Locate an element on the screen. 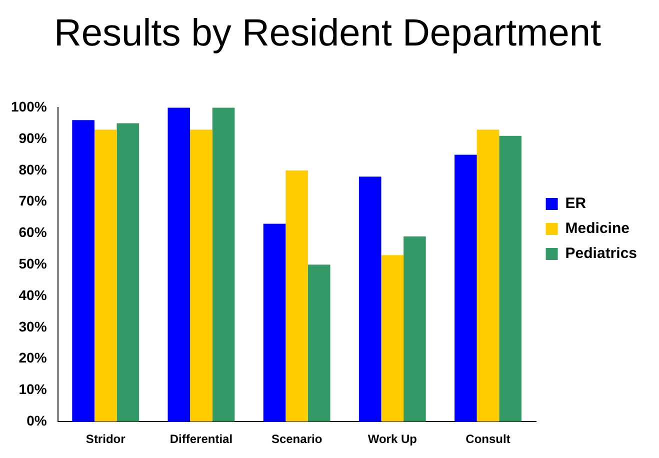 The image size is (659, 458). x-tick-label: Stridor is located at coordinates (106, 439).